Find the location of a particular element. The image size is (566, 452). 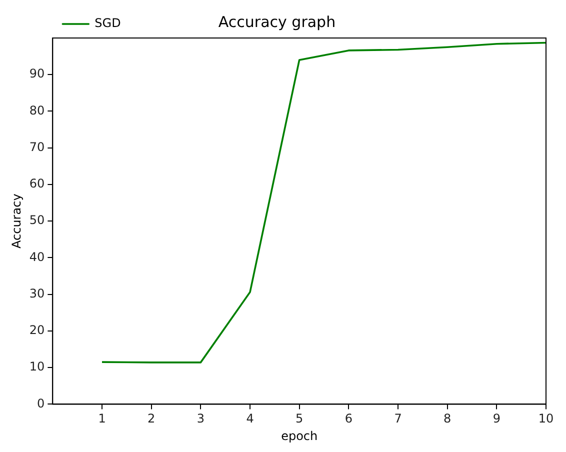

x-tick-label: 1 is located at coordinates (102, 419).